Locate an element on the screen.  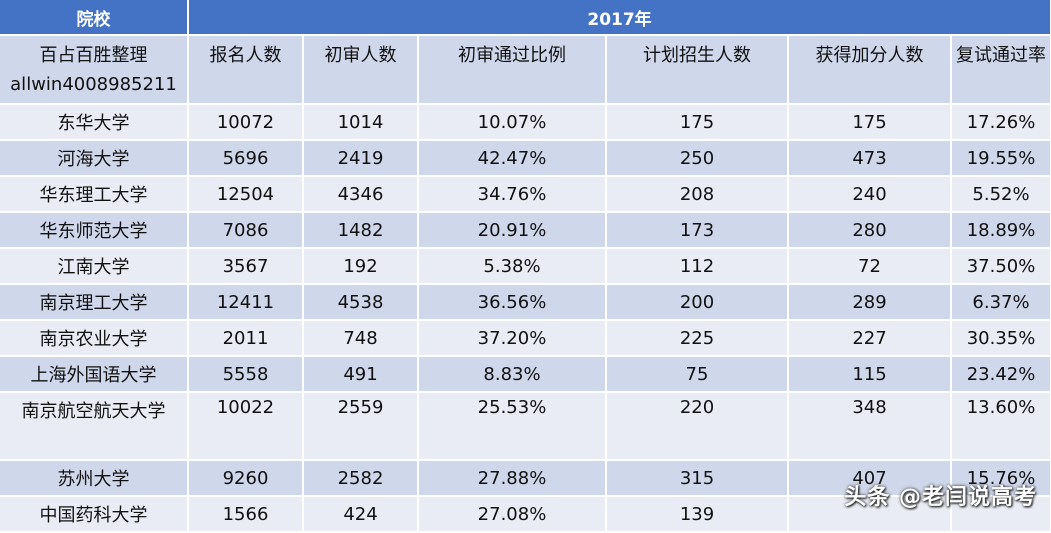
table-row: 南京航空航天大学 10022 2559 25.53% 220 348 13.60% is located at coordinates (525, 426).